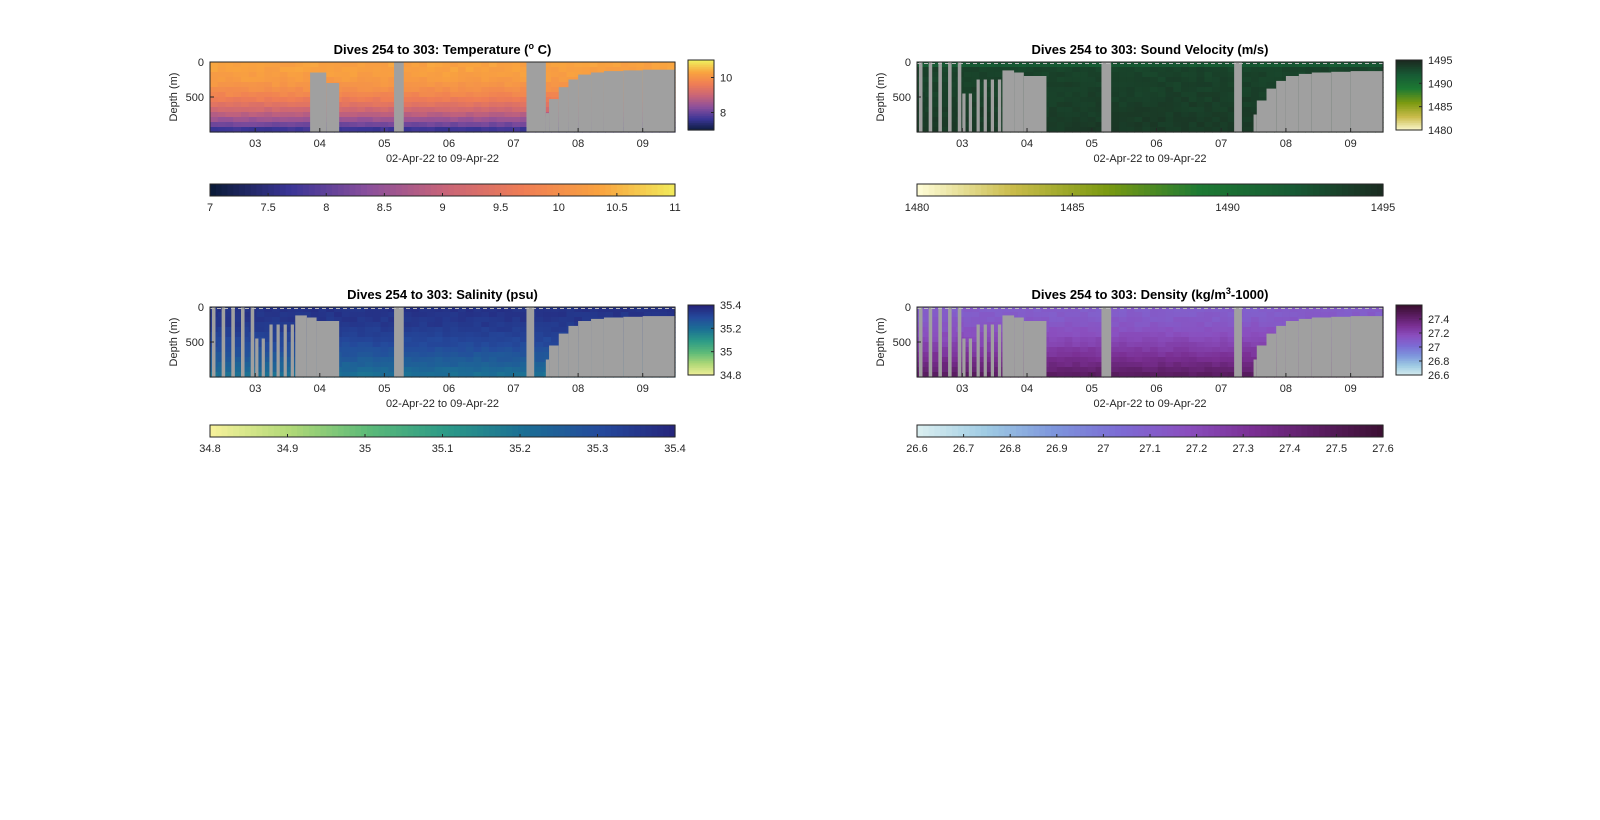  What do you see at coordinates (1103, 449) in the screenshot?
I see `colorbar-tick-label: 27` at bounding box center [1103, 449].